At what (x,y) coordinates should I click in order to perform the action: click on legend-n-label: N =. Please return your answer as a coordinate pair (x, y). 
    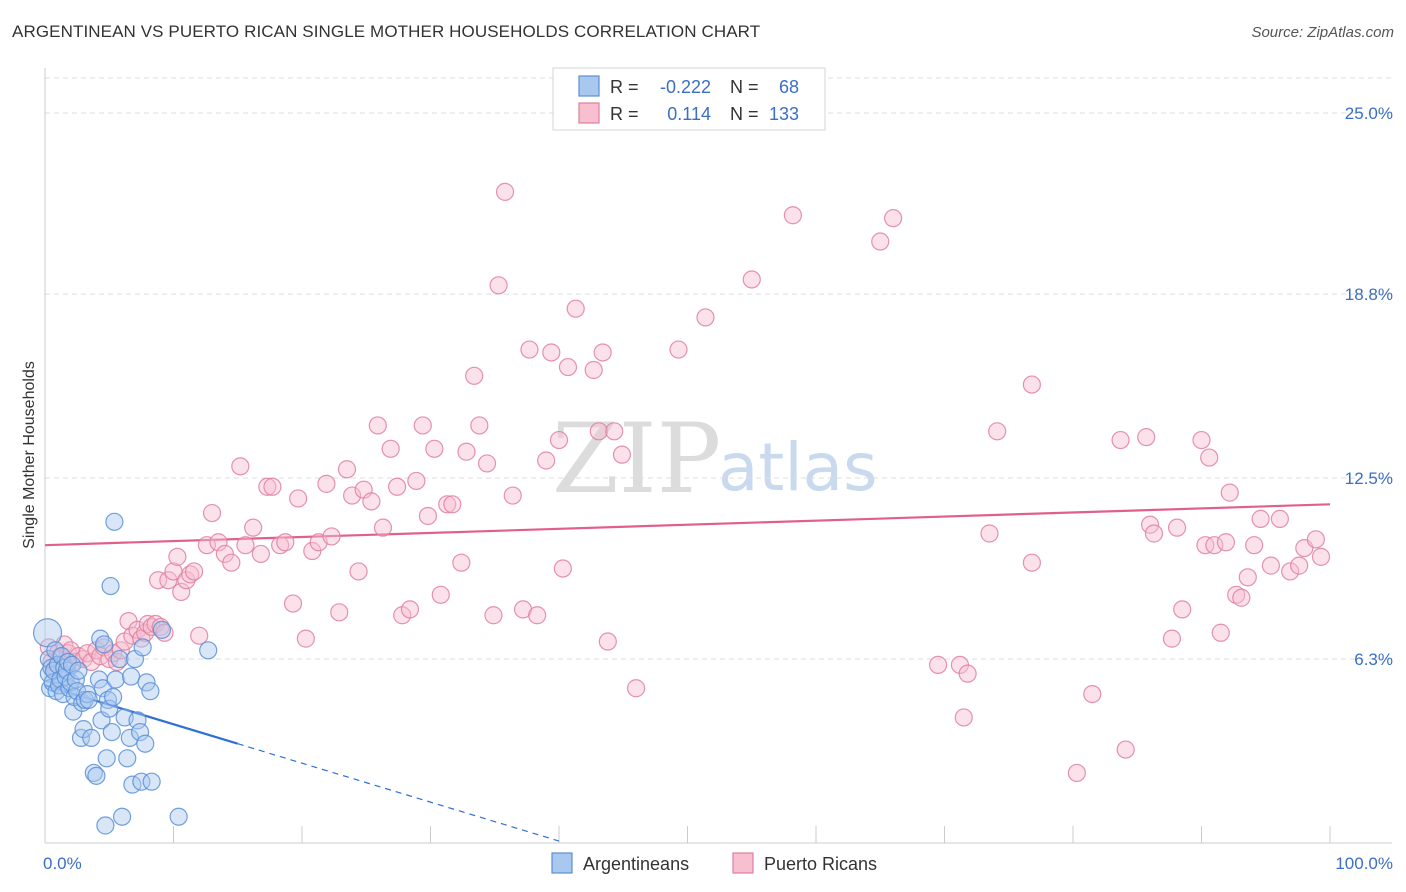
    Looking at the image, I should click on (744, 114).